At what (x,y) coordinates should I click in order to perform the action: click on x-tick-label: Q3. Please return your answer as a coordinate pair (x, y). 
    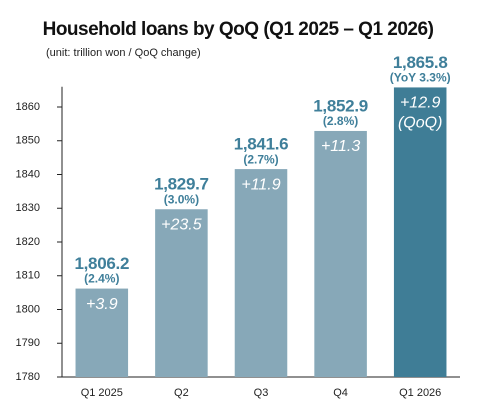
    Looking at the image, I should click on (261, 393).